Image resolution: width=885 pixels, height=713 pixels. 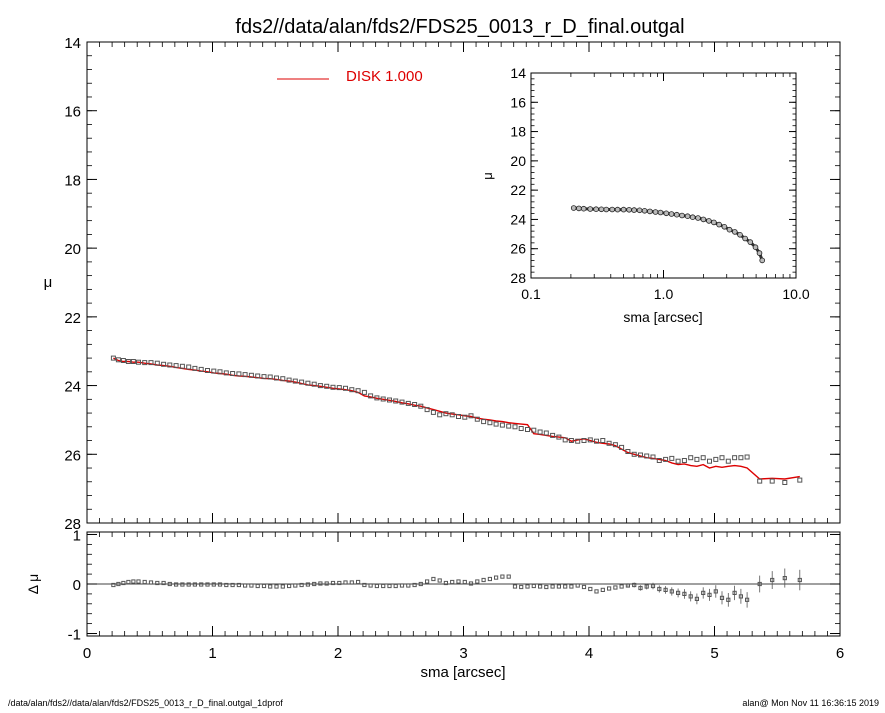 What do you see at coordinates (487, 176) in the screenshot?
I see `inset-y-axis-label: μ` at bounding box center [487, 176].